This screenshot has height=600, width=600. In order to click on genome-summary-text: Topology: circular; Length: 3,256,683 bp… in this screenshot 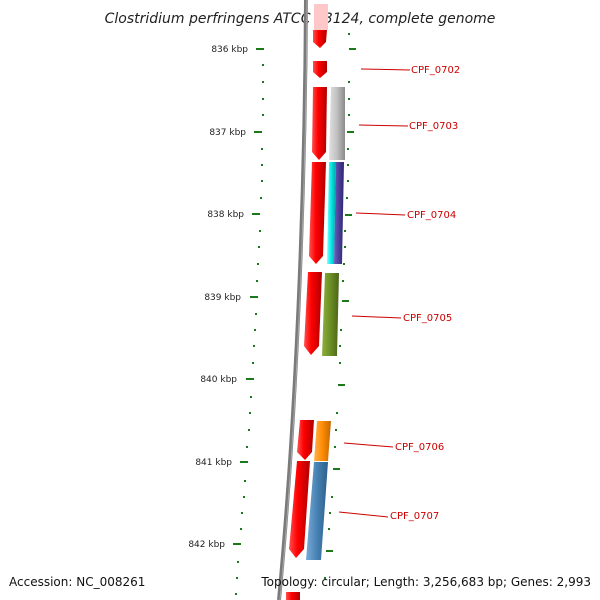, I will do `click(425, 582)`.